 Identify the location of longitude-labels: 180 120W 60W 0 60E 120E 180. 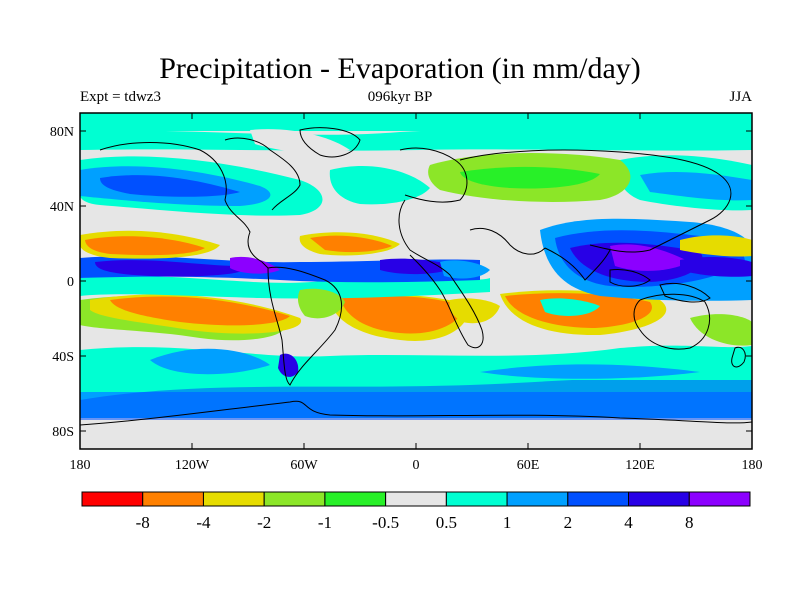
(416, 465).